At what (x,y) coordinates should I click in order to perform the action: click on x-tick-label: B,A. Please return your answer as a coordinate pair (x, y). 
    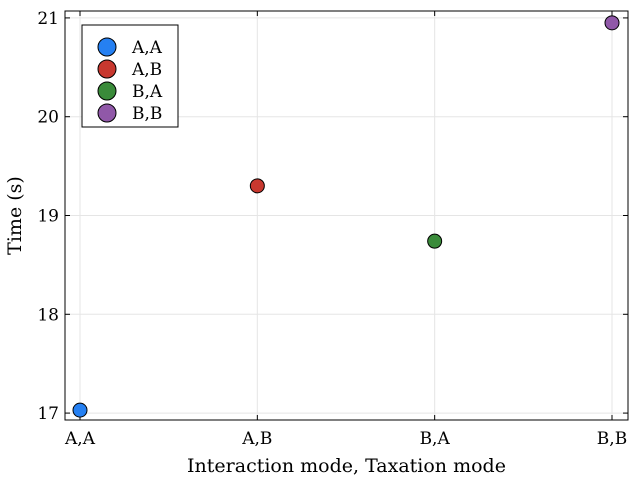
    Looking at the image, I should click on (435, 439).